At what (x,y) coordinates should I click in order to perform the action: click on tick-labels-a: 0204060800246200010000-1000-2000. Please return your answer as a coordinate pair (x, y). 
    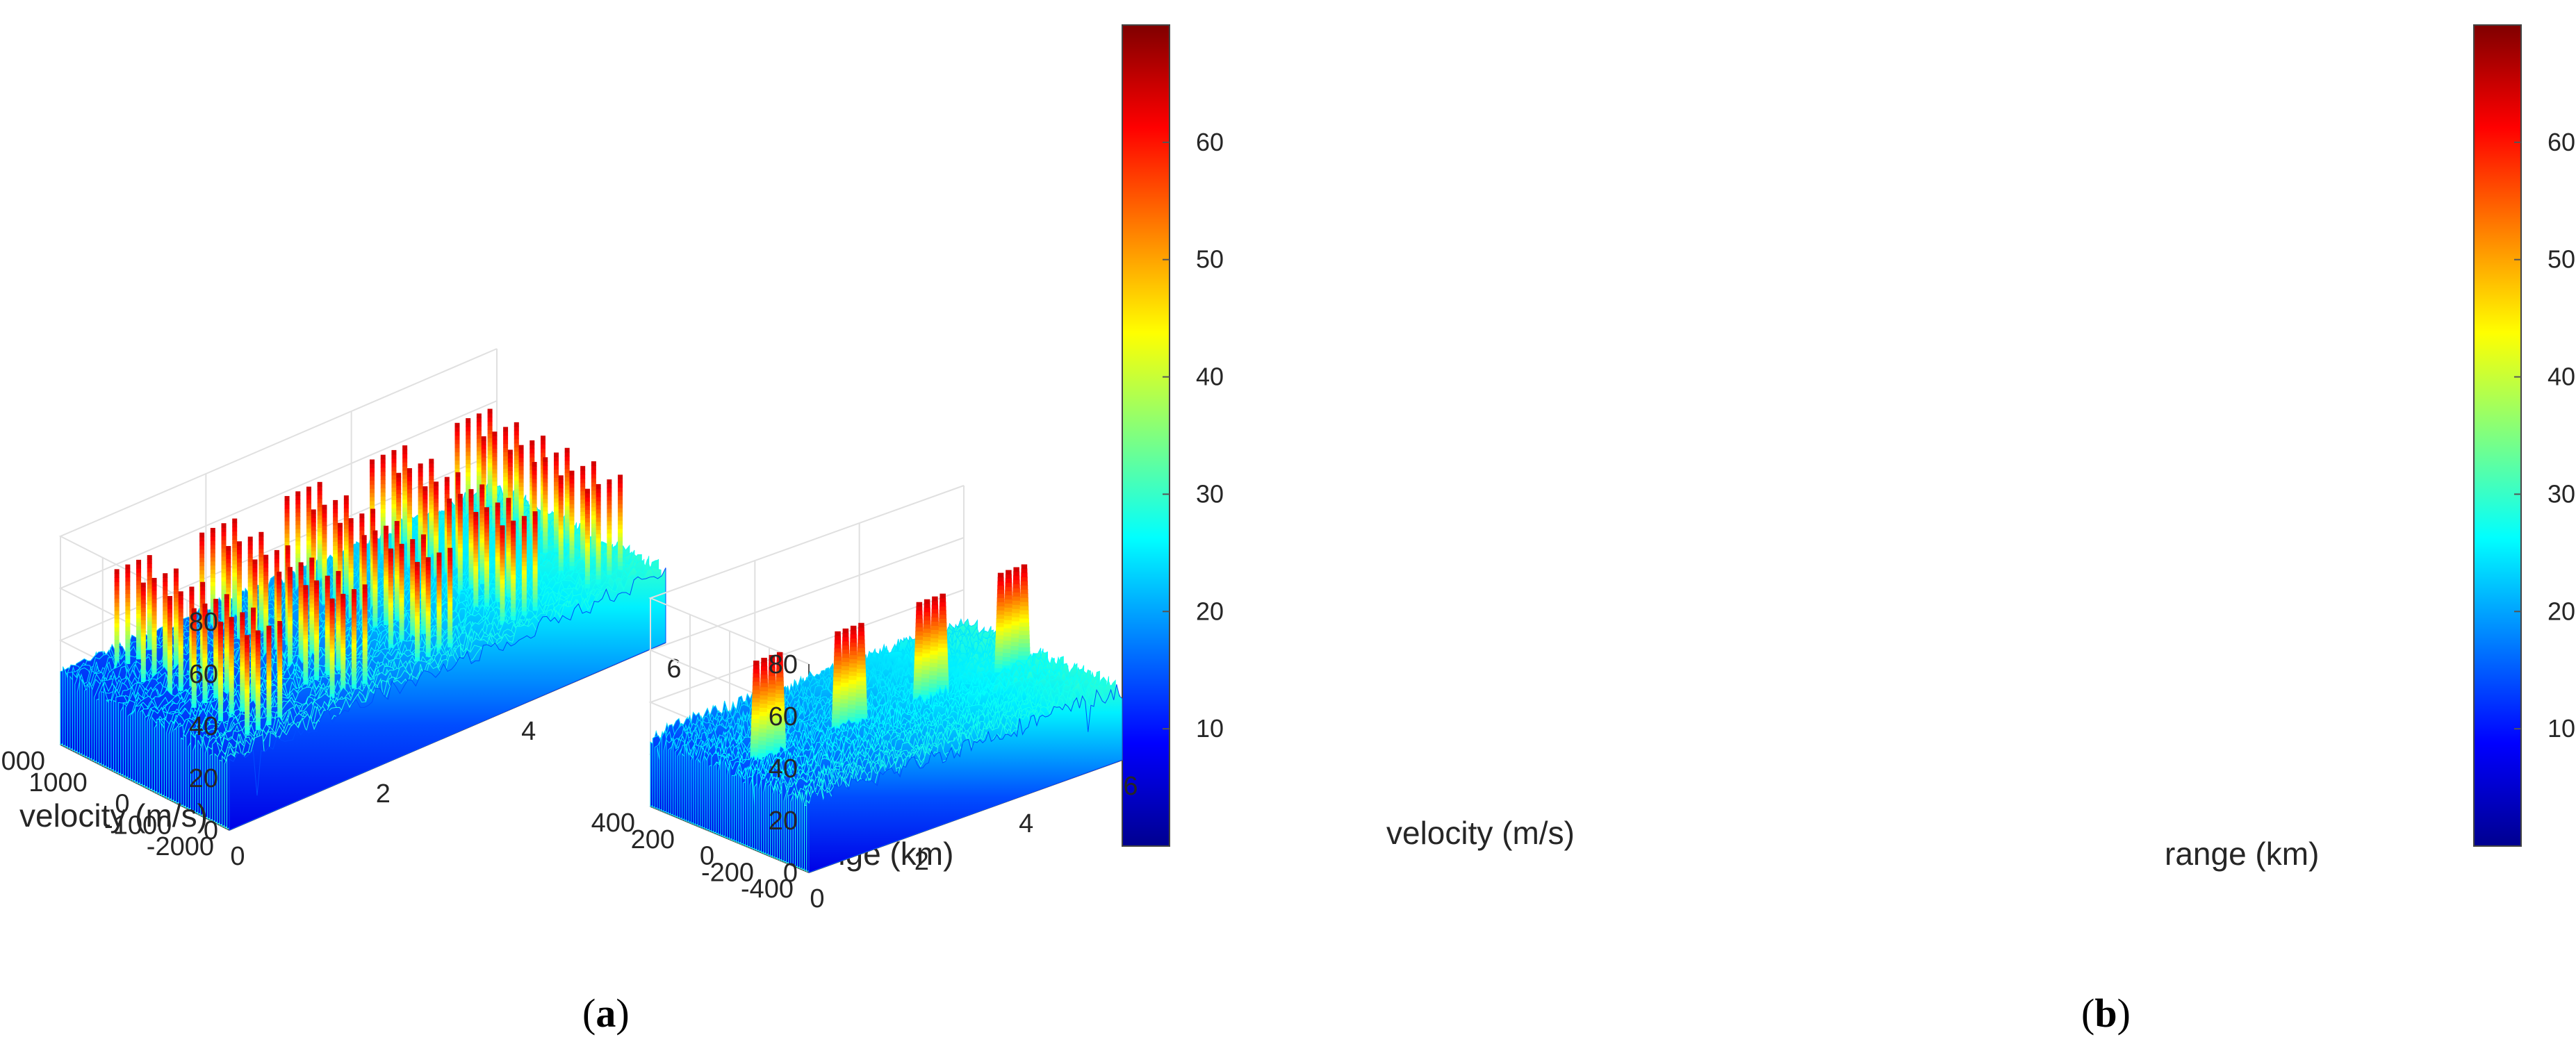
    Looking at the image, I should click on (341, 739).